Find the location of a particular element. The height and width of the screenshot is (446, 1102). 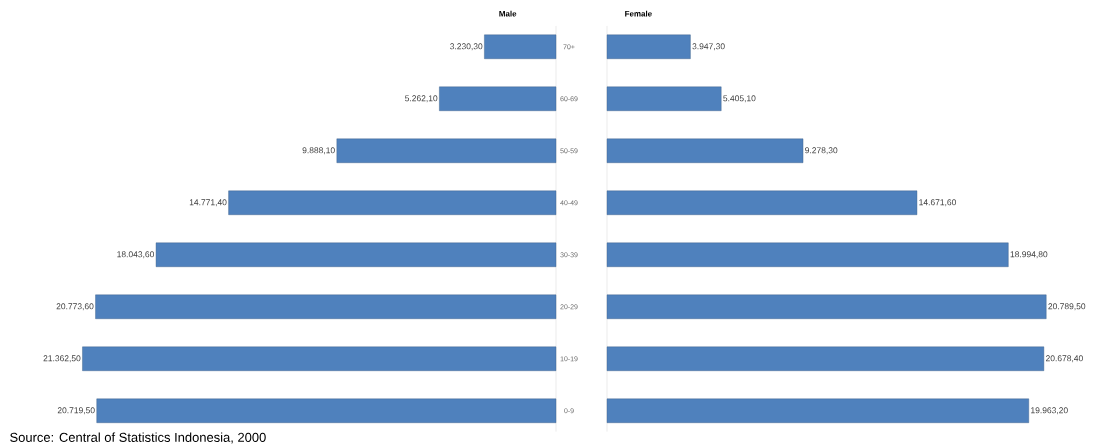

data-label: 5.405,10 is located at coordinates (739, 99).